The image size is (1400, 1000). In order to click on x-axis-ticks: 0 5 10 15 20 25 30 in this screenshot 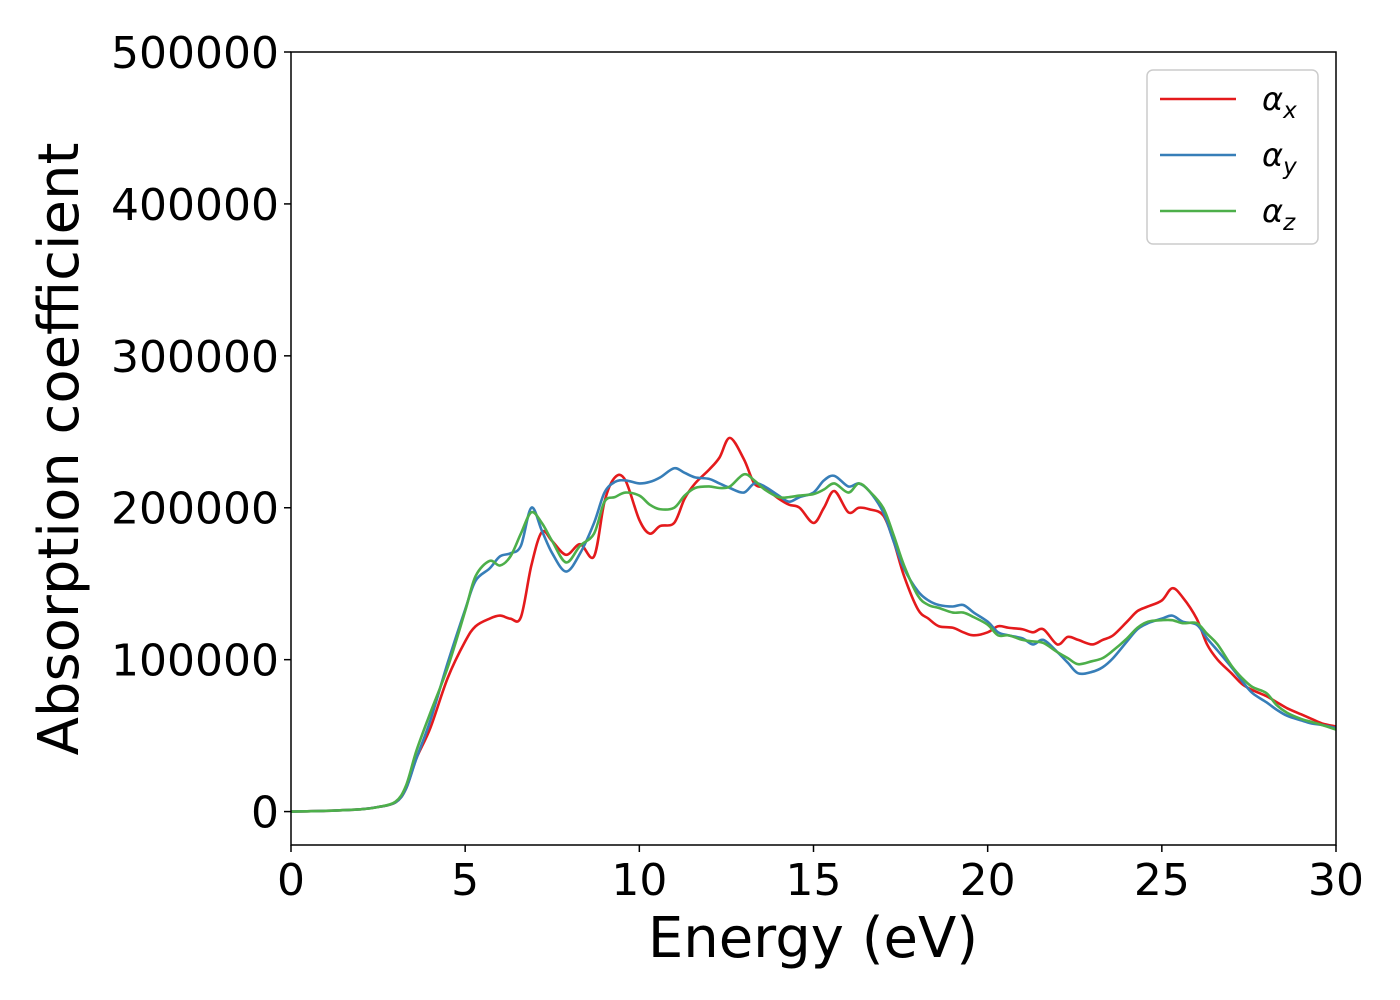, I will do `click(820, 875)`.